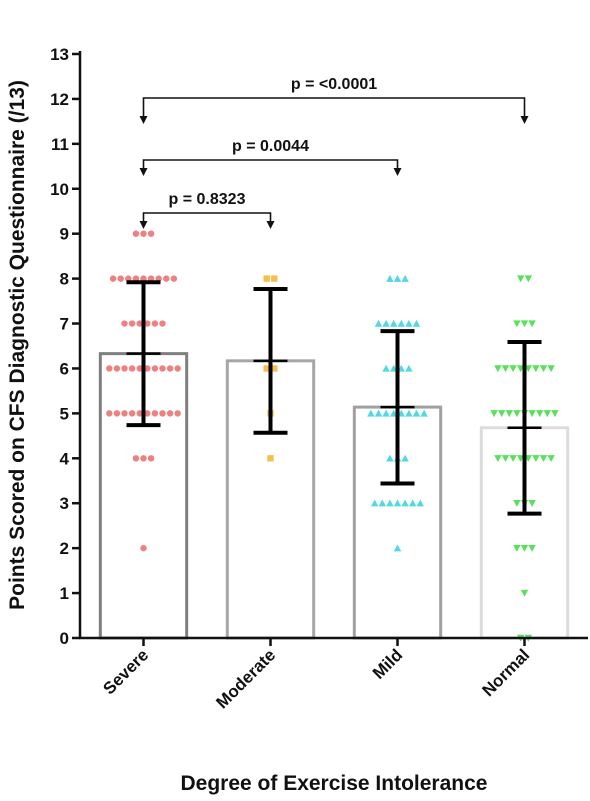 The image size is (590, 801). I want to click on y-tick-label: 8, so click(64, 279).